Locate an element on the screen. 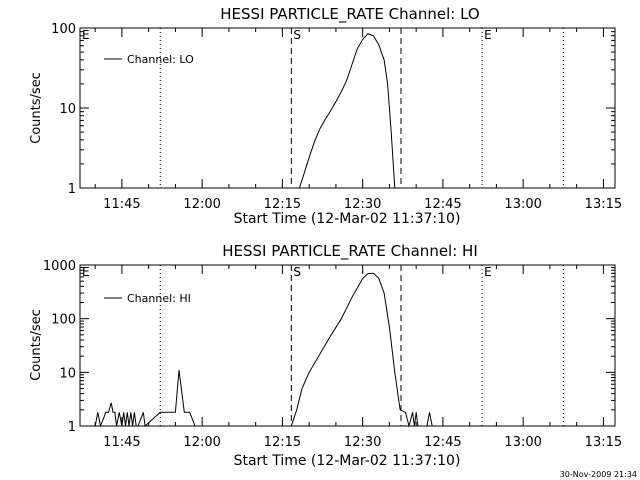 The width and height of the screenshot is (640, 480). footer-timestamp: 30-Nov-2009 21:34 is located at coordinates (598, 474).